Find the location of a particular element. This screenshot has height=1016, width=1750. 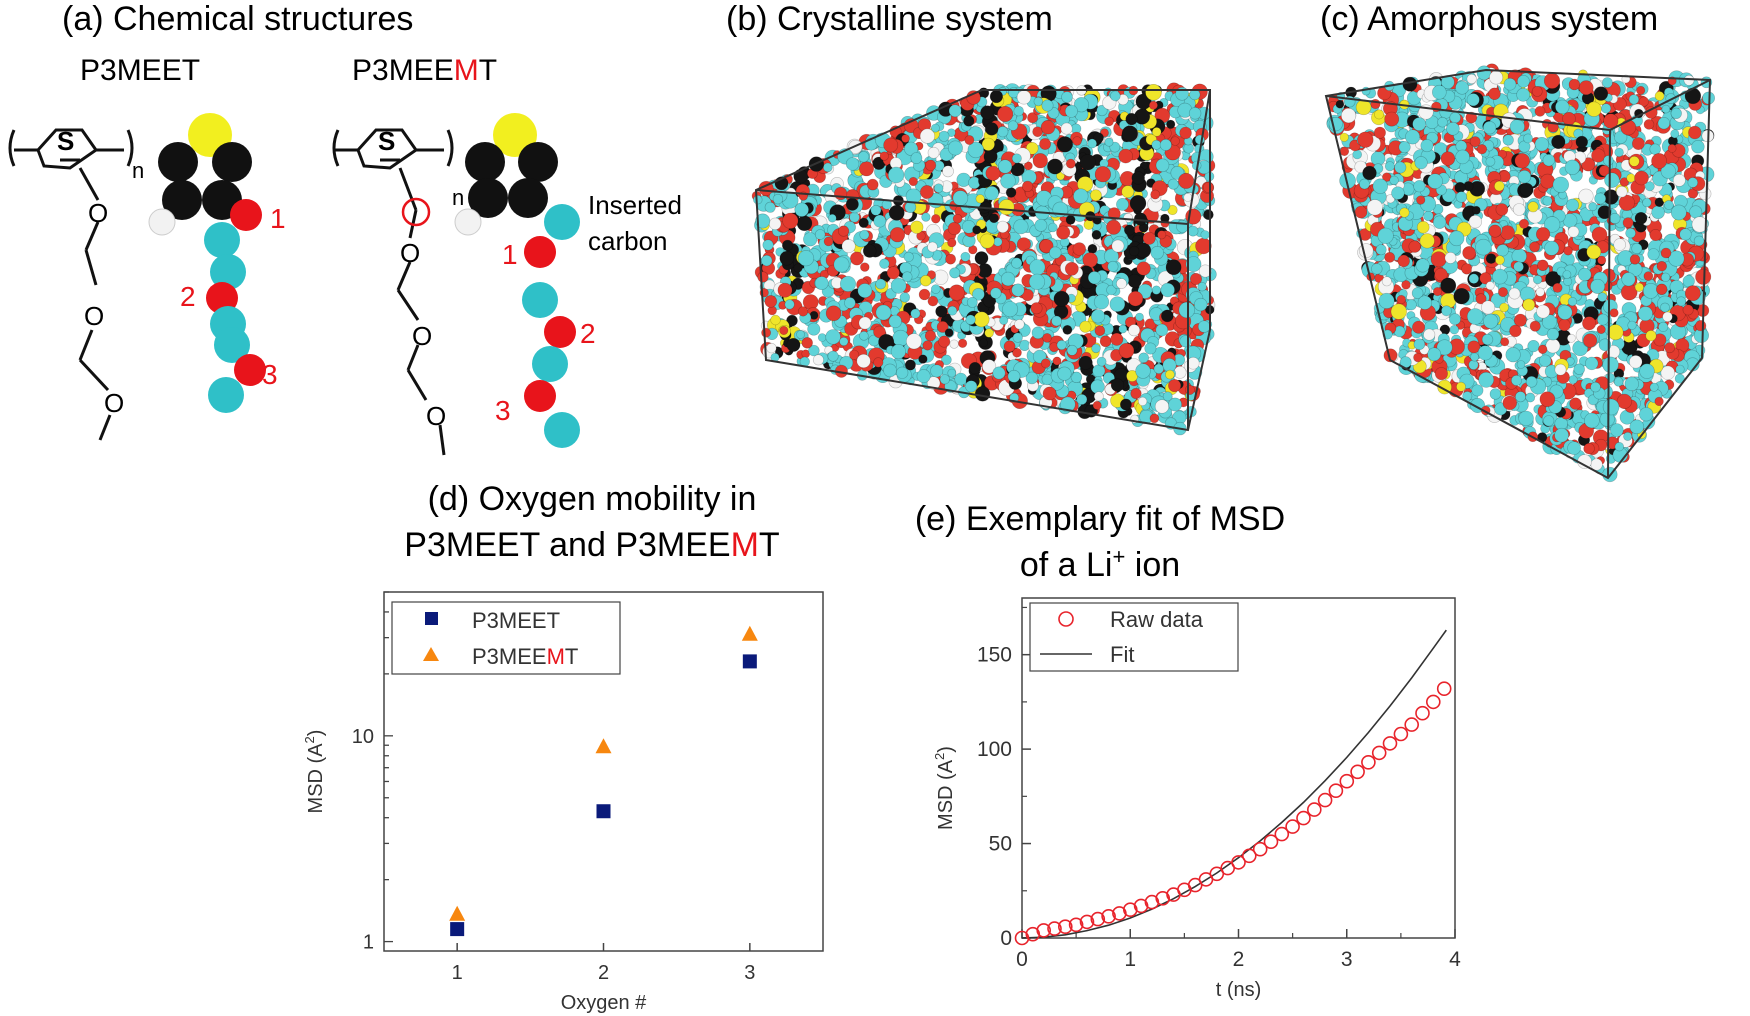

hydrogen-bead is located at coordinates (162, 222).